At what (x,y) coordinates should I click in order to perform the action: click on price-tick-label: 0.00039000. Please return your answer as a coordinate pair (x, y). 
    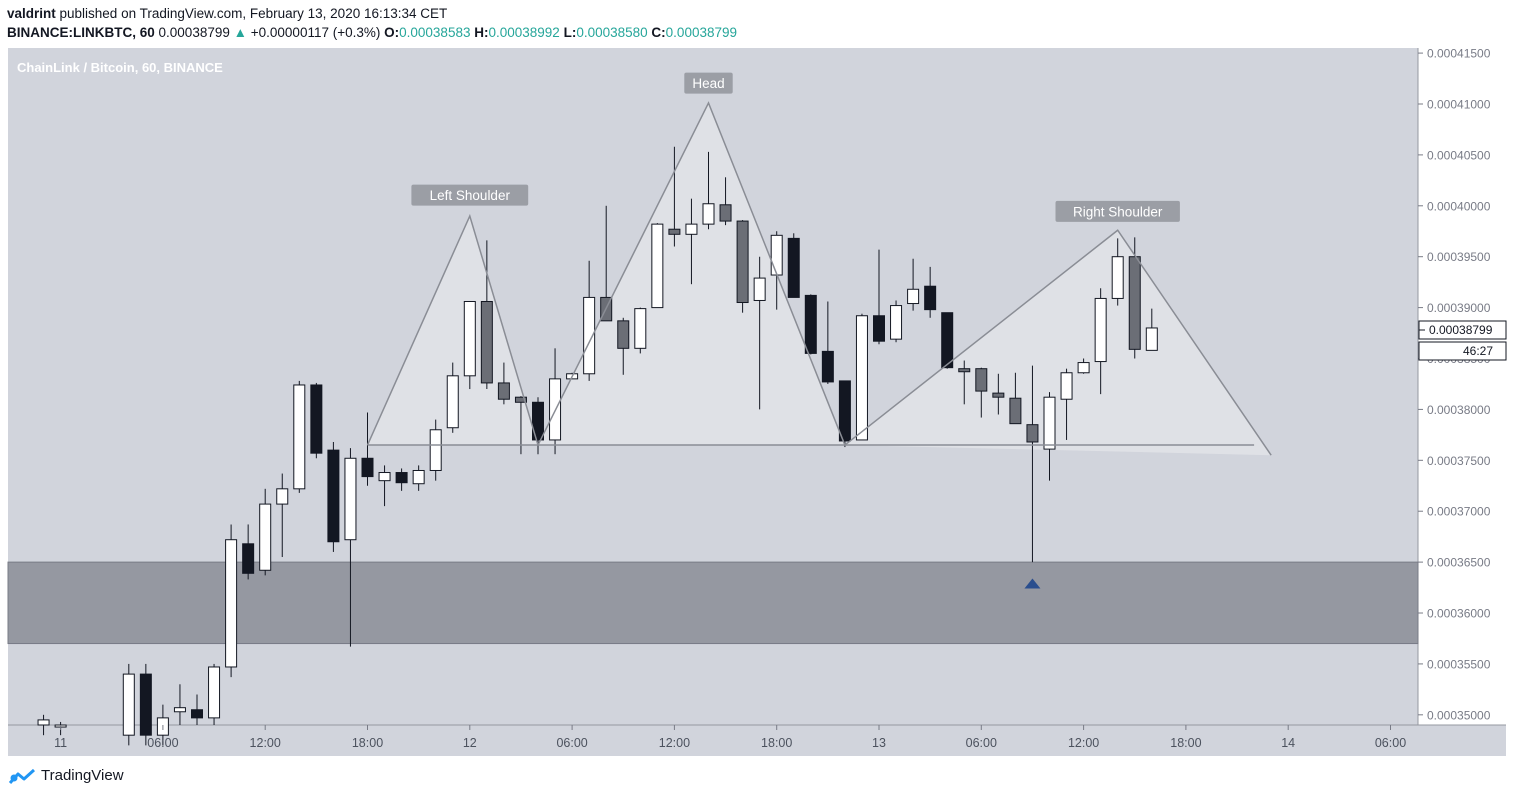
    Looking at the image, I should click on (1459, 308).